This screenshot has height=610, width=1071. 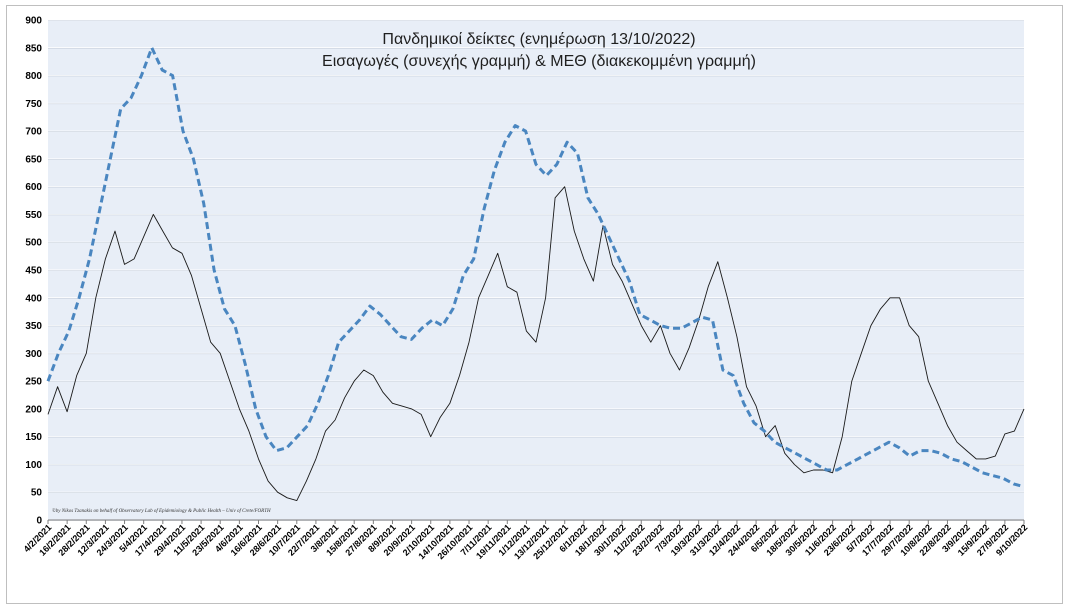 I want to click on y-tick-label: 200, so click(x=33, y=409).